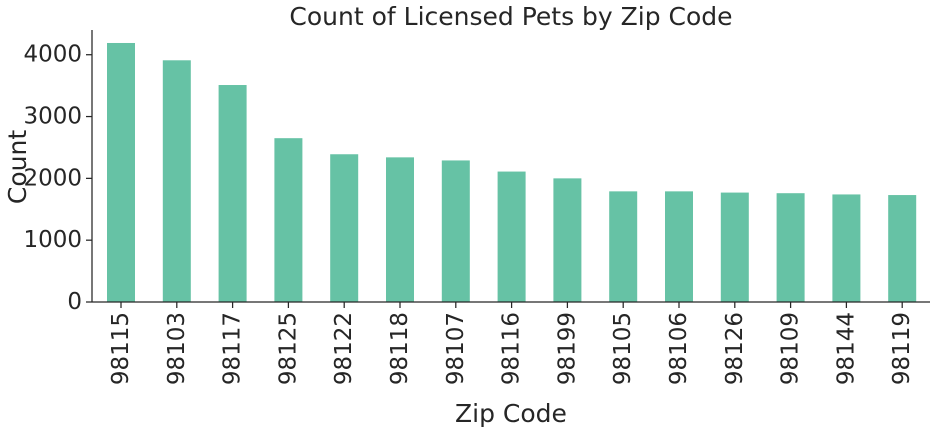 Image resolution: width=936 pixels, height=433 pixels. What do you see at coordinates (400, 348) in the screenshot?
I see `x-tick-label-98118: 98118` at bounding box center [400, 348].